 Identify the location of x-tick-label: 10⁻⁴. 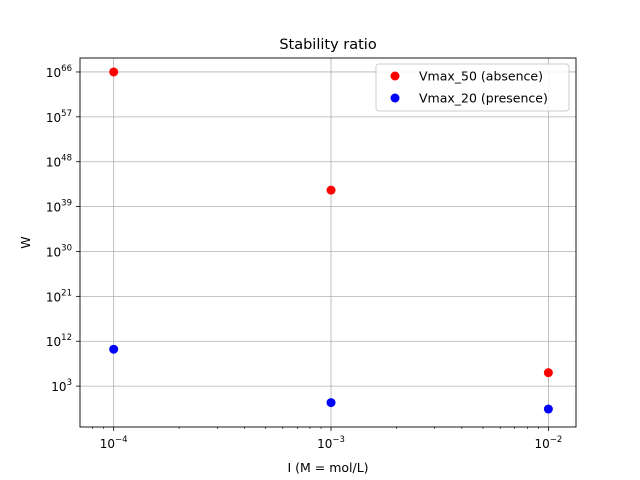
(114, 443).